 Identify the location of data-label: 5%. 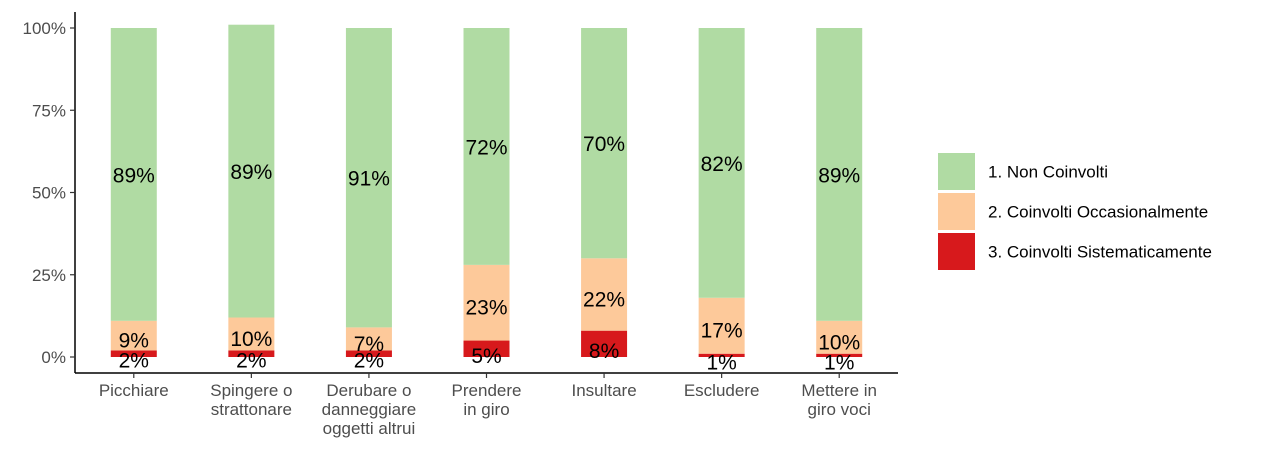
(486, 356).